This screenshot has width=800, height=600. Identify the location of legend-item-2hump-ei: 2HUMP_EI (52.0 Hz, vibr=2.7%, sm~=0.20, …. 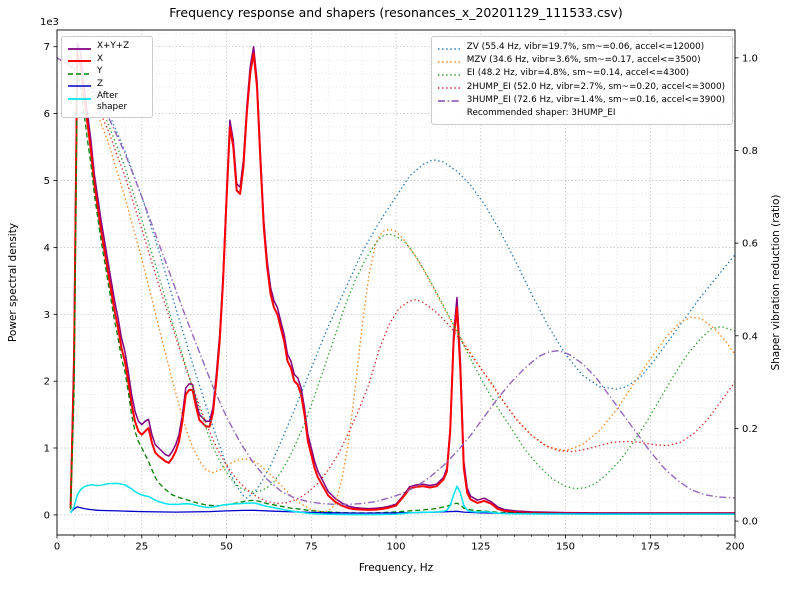
(581, 87).